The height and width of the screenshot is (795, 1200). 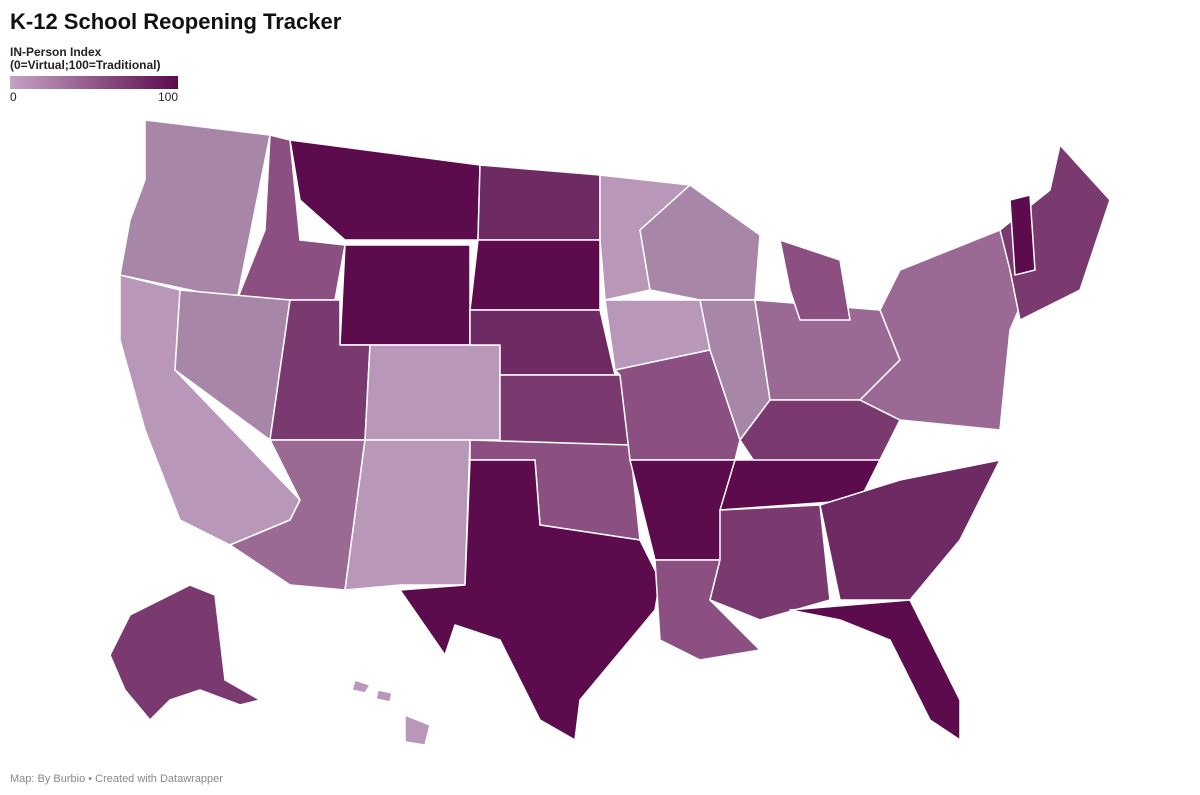 I want to click on title: K-12 School Reopening Tracker, so click(x=176, y=21).